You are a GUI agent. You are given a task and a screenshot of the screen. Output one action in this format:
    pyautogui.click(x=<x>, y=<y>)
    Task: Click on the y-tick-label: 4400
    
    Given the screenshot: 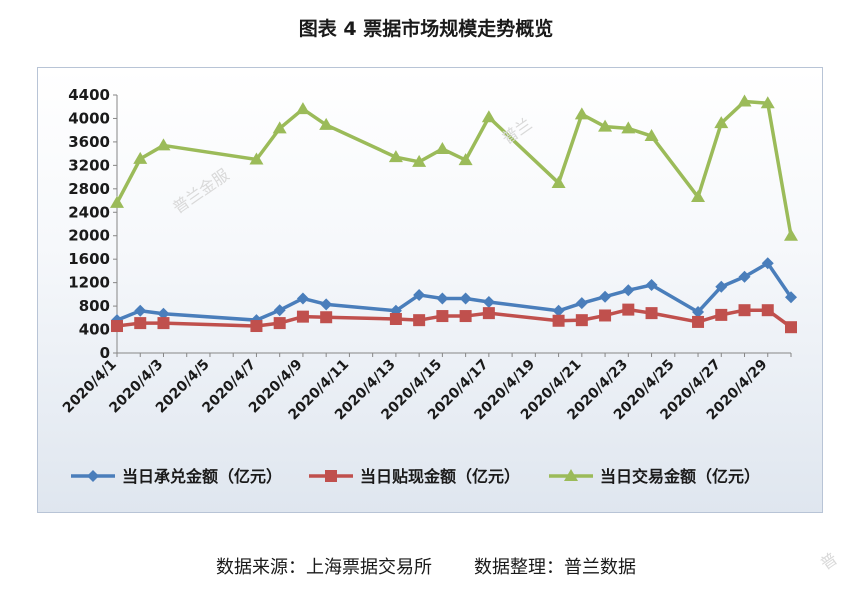 What is the action you would take?
    pyautogui.click(x=89, y=95)
    